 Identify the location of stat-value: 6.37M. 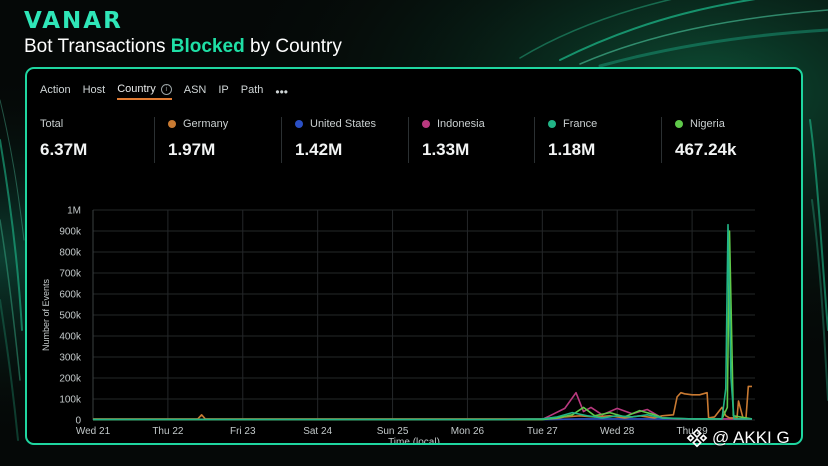
(64, 149).